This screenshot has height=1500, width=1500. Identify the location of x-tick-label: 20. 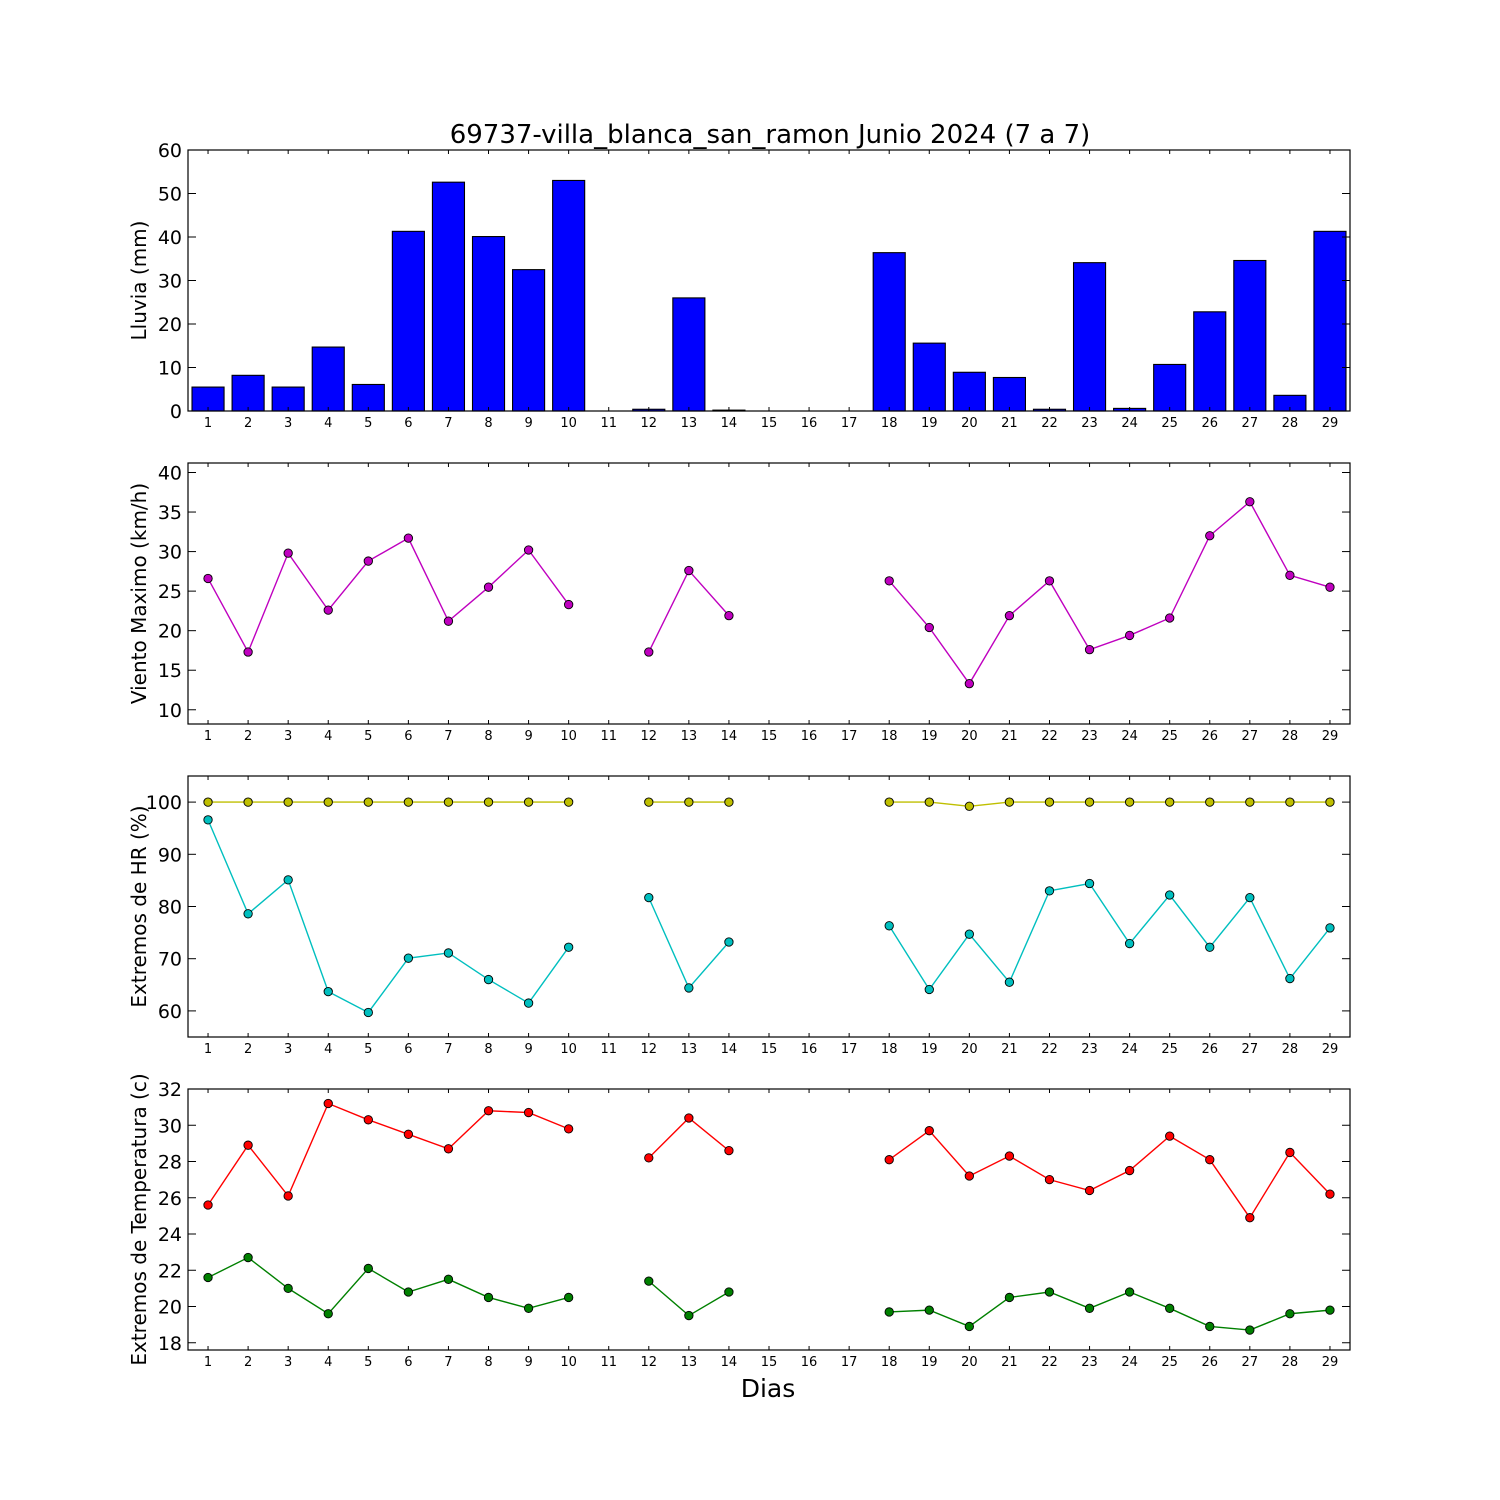
(969, 736).